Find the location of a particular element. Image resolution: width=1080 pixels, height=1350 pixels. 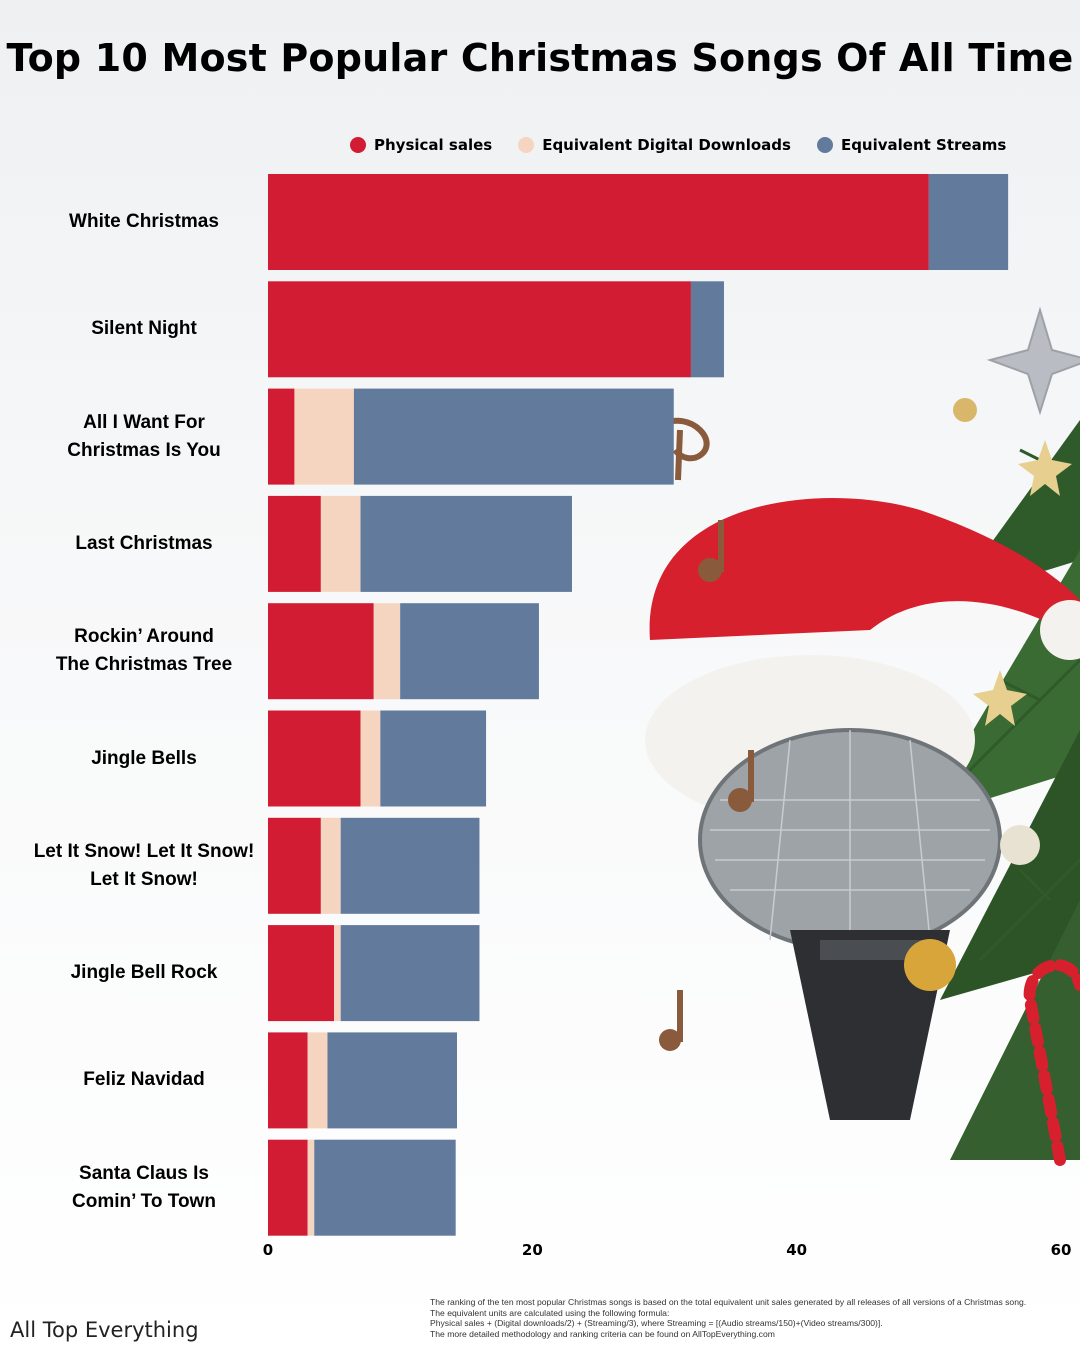

x-tick-label: 20 is located at coordinates (532, 1250).